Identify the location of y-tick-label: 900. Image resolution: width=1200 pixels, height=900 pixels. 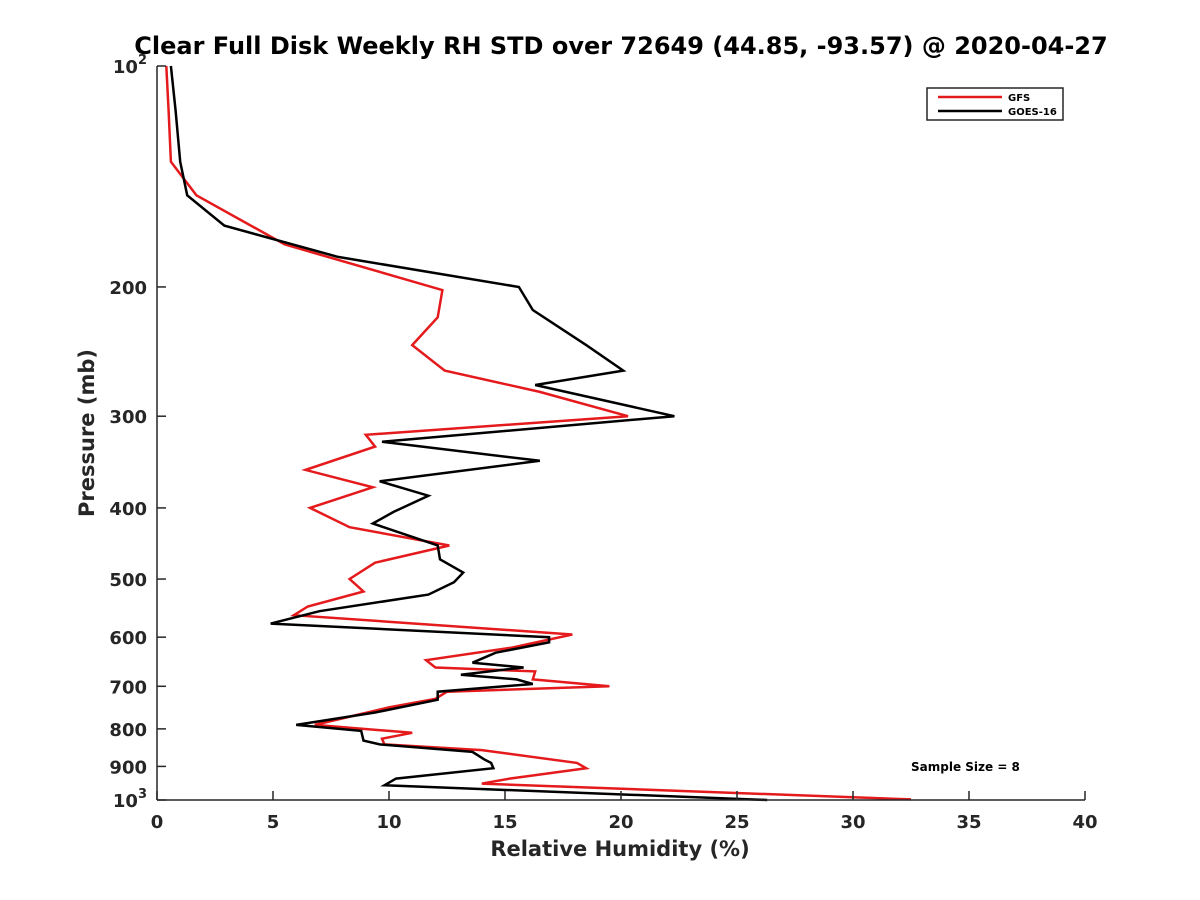
(128, 767).